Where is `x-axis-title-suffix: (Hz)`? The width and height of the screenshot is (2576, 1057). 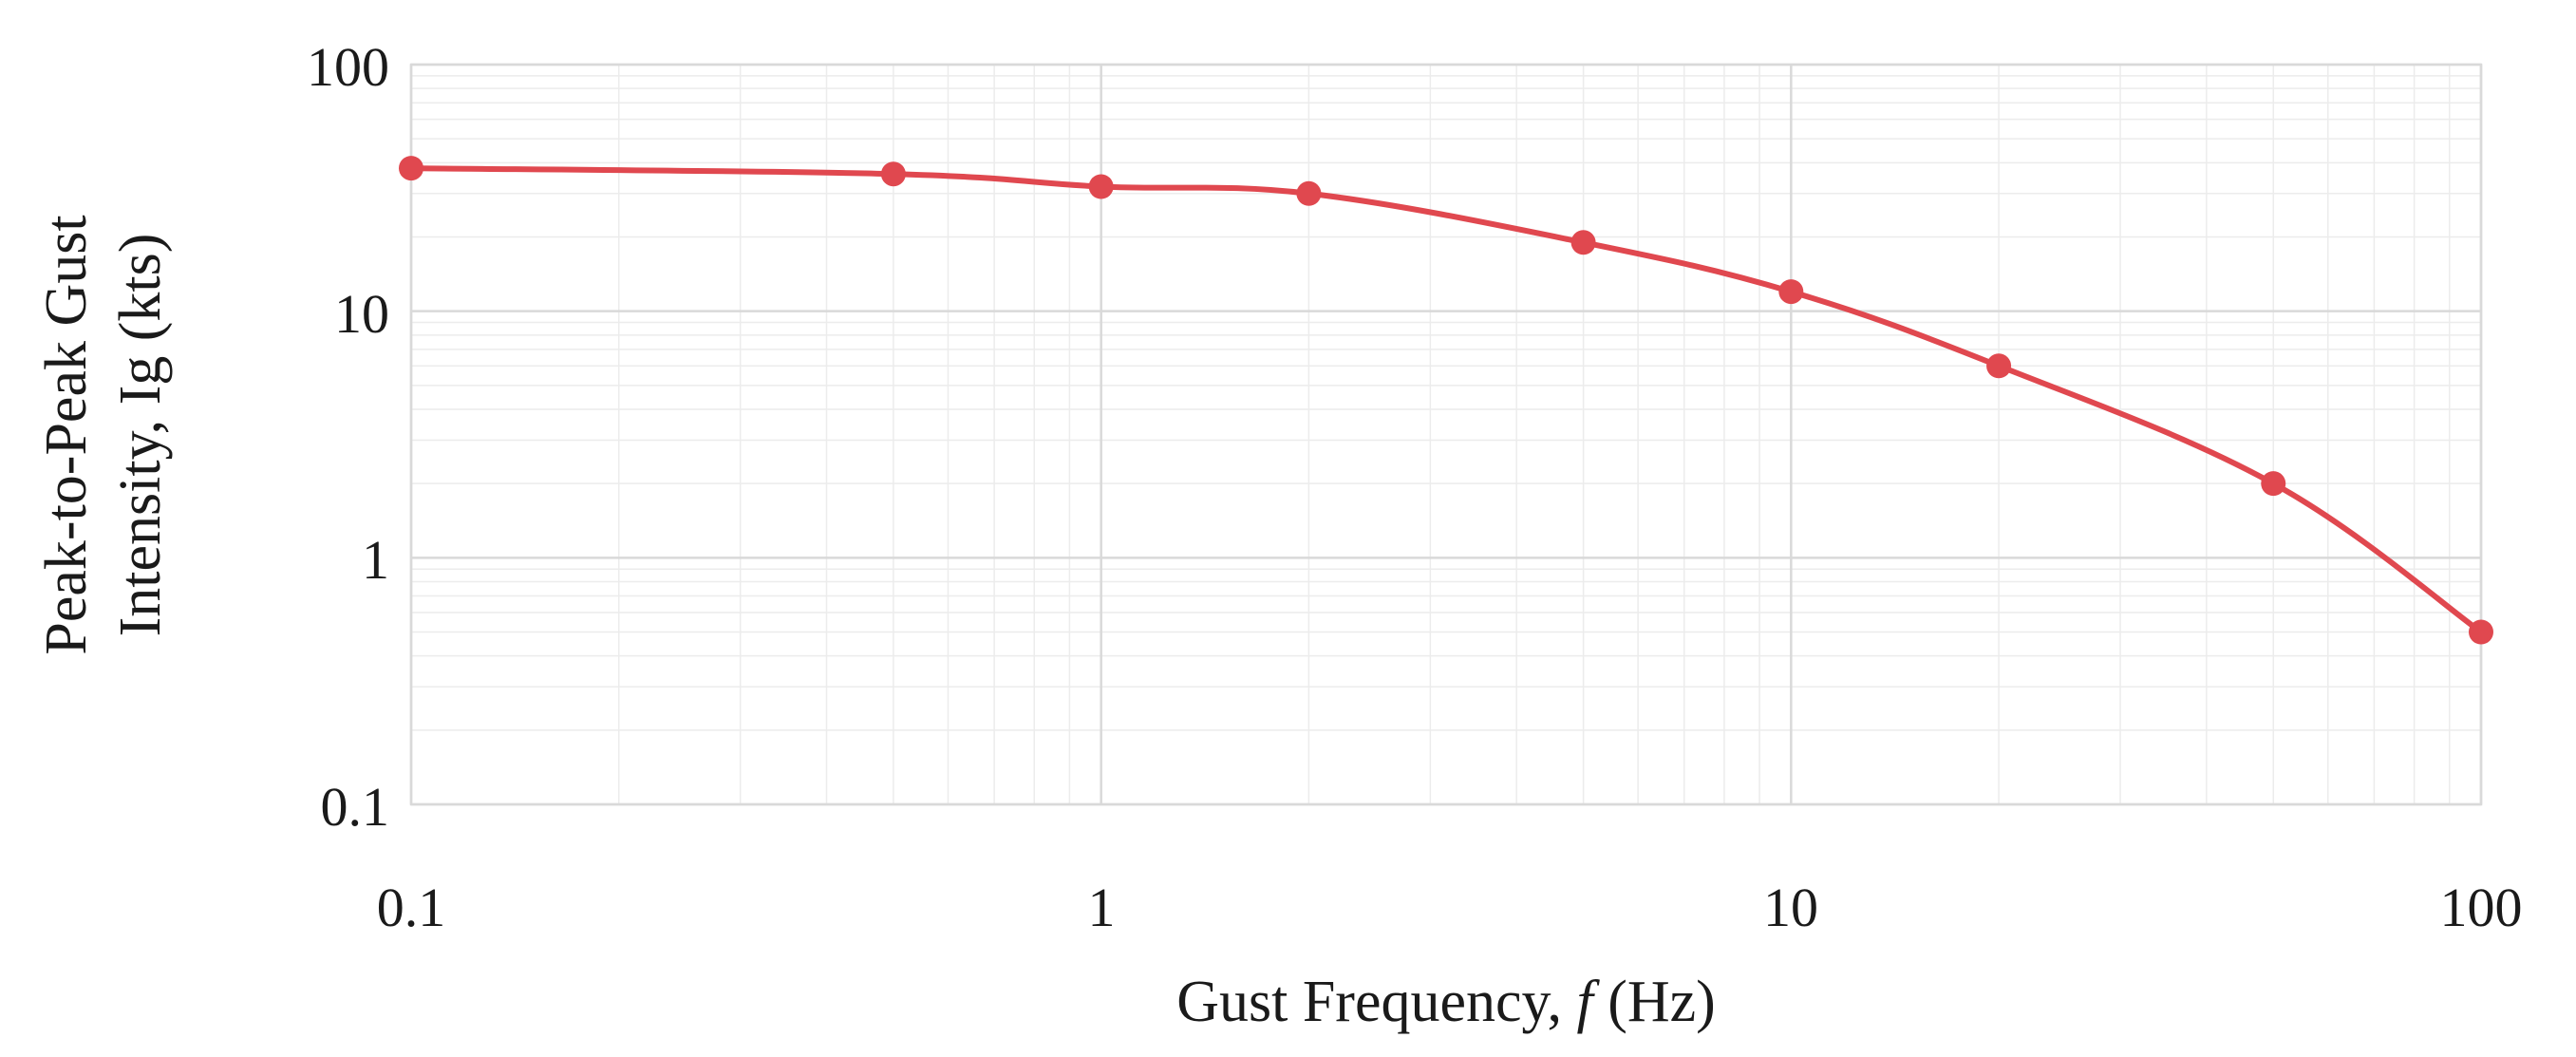
x-axis-title-suffix: (Hz) is located at coordinates (1654, 1002).